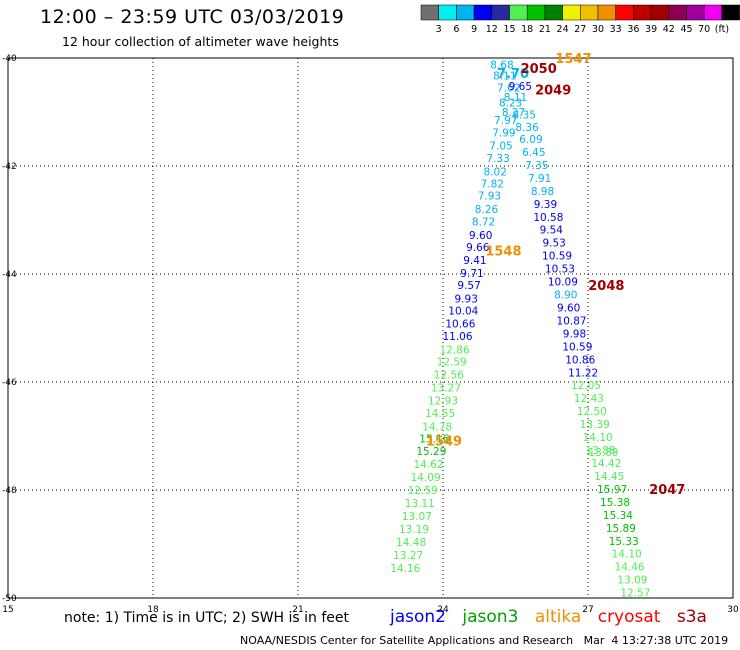 This screenshot has height=650, width=740. What do you see at coordinates (440, 414) in the screenshot?
I see `wave-height-value: 14.55` at bounding box center [440, 414].